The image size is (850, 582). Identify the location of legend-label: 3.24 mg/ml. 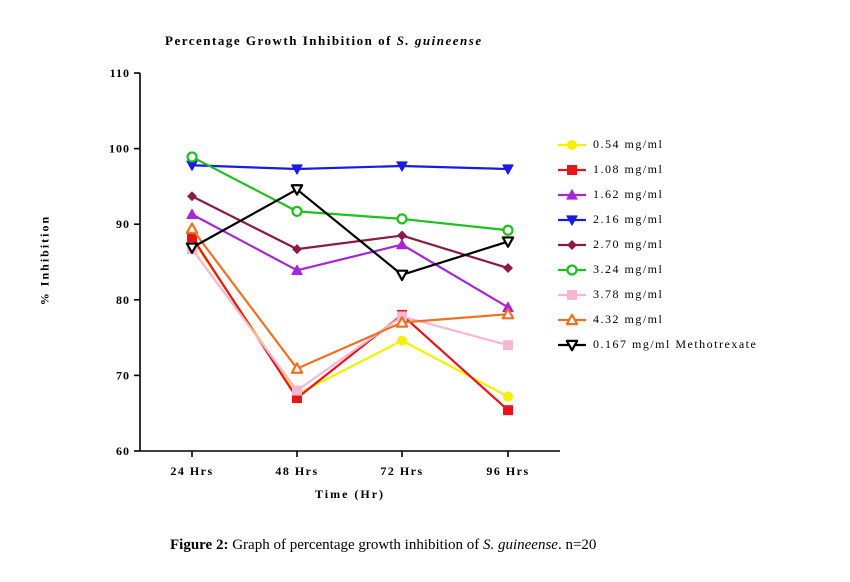
(628, 269).